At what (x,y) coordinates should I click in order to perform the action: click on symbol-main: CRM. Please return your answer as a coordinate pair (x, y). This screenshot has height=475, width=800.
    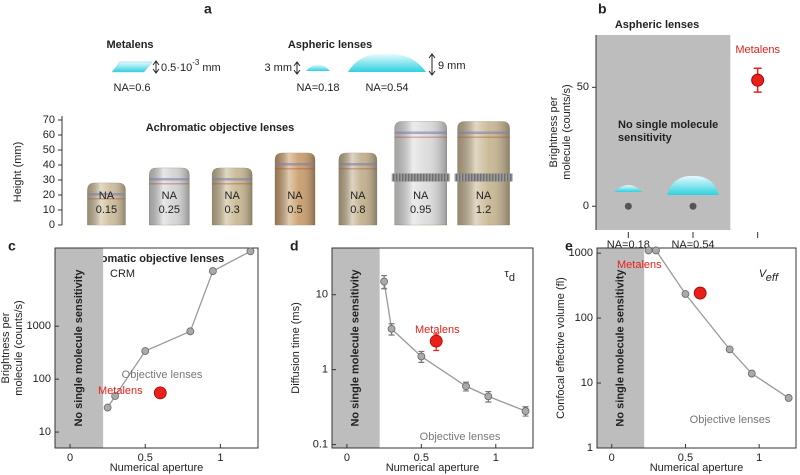
    Looking at the image, I should click on (122, 274).